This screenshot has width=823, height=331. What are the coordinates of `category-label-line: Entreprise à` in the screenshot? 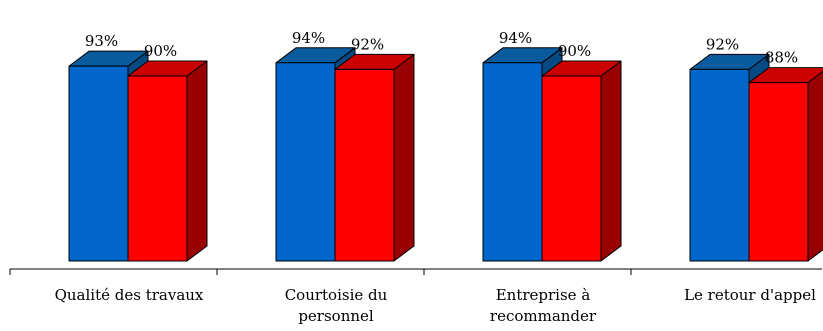 It's located at (543, 295).